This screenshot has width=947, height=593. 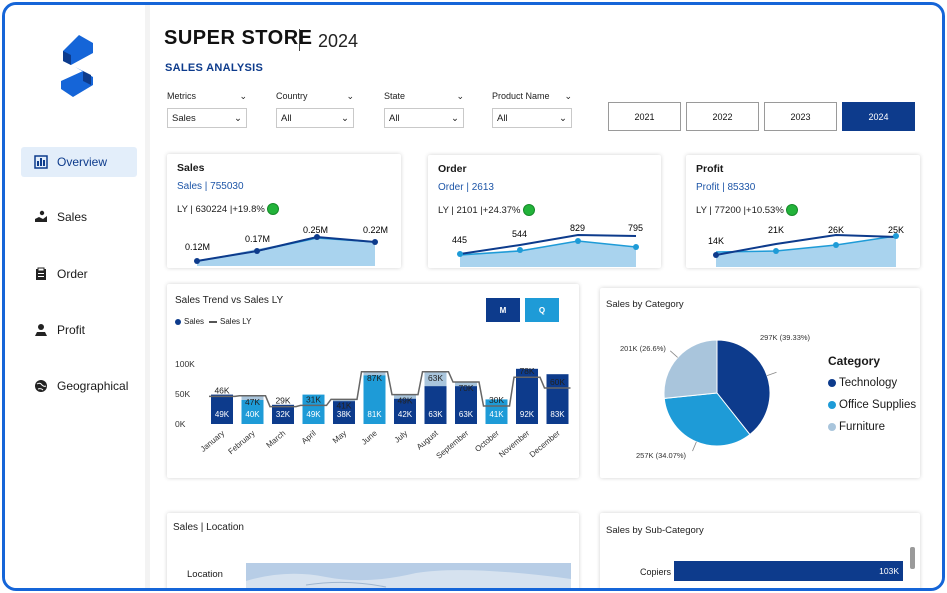 What do you see at coordinates (889, 571) in the screenshot?
I see `bar-value: 103K` at bounding box center [889, 571].